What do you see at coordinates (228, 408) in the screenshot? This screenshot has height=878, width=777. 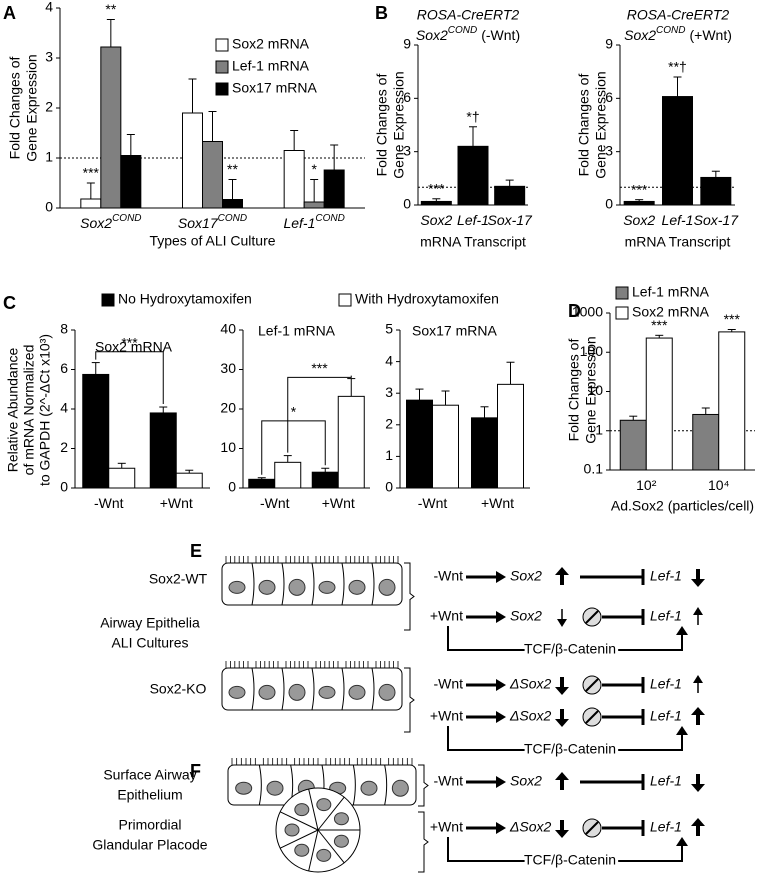 I see `y-tick-label: 20` at bounding box center [228, 408].